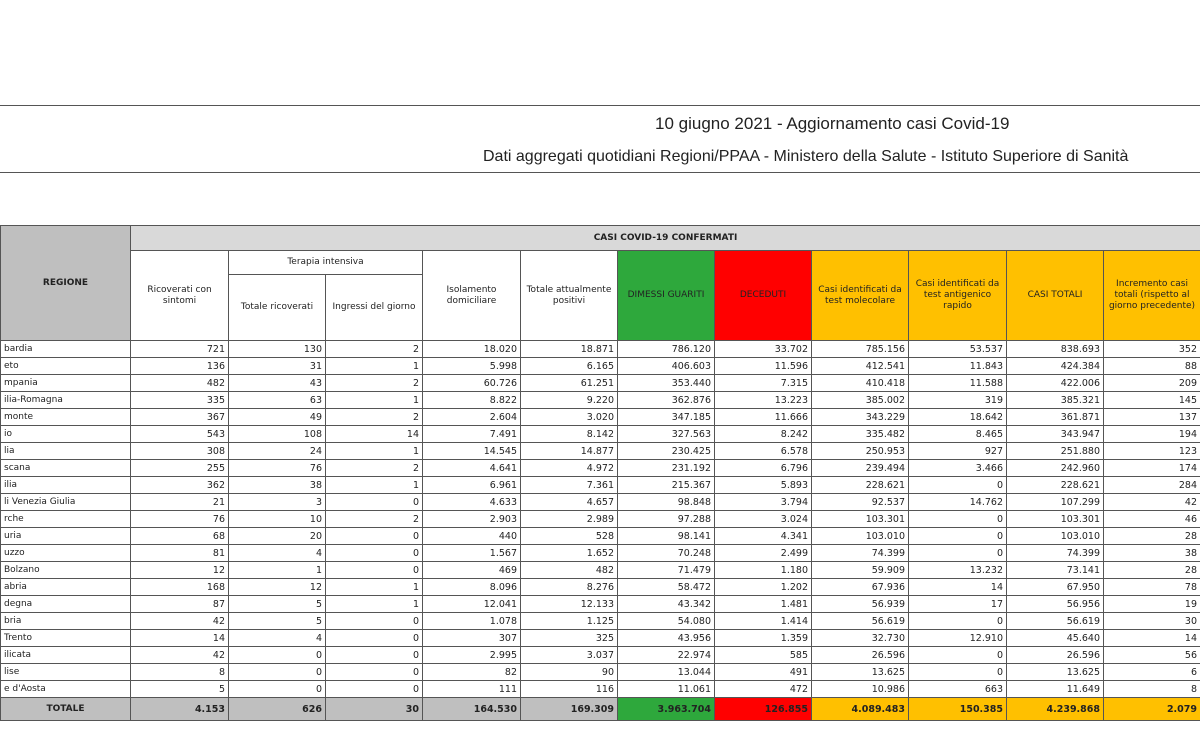  I want to click on header-cell: Isolamento domiciliare, so click(471, 295).